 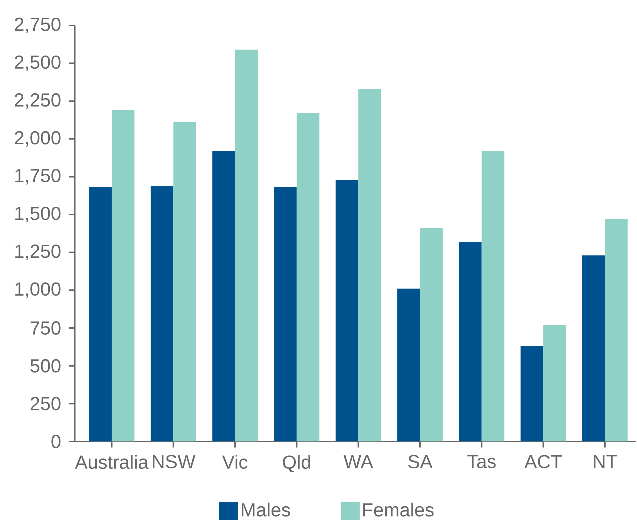 I want to click on x-tick-label: ACT, so click(x=543, y=462).